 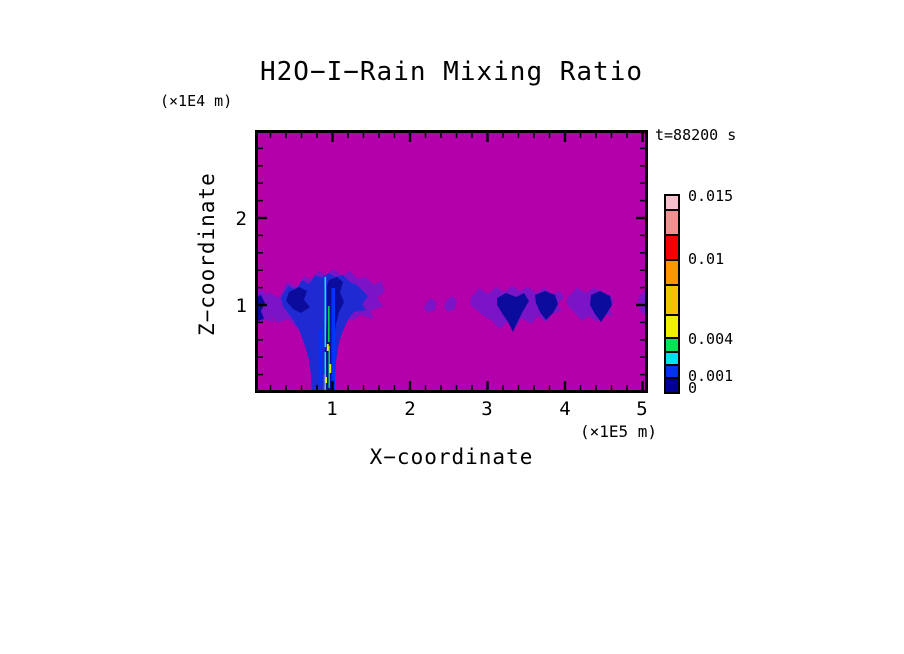 I want to click on x-axis-title: X−coordinate, so click(x=451, y=457).